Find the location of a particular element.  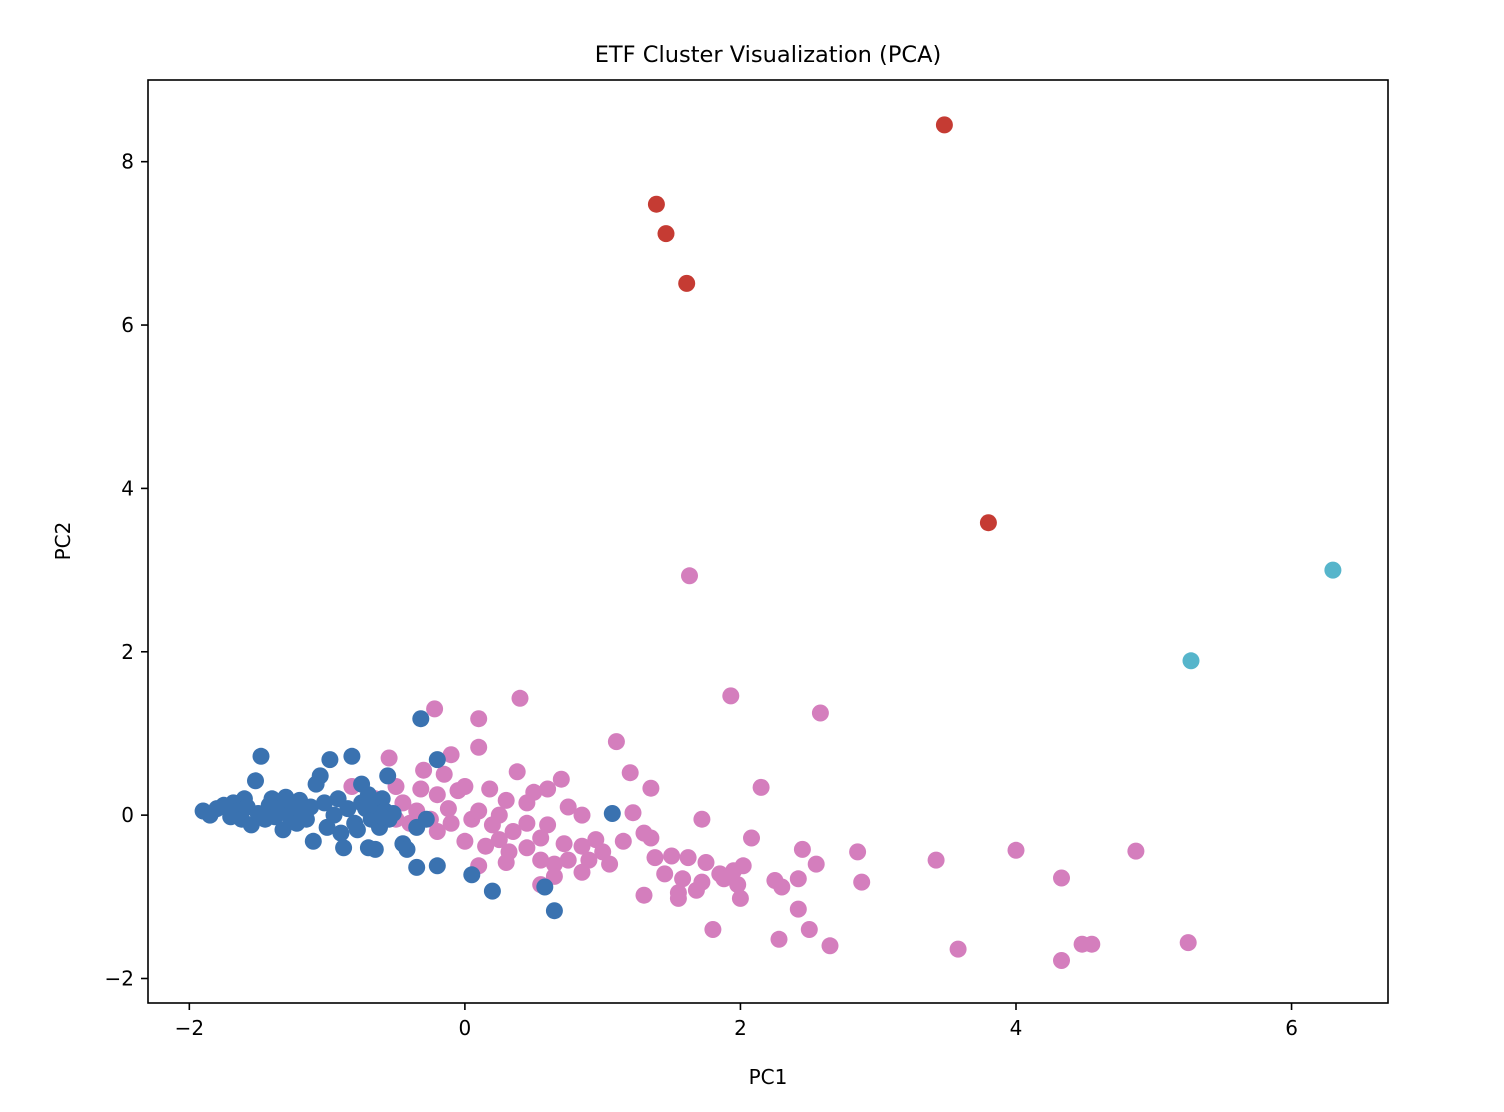

x-tick-label: 6 is located at coordinates (1291, 1028).